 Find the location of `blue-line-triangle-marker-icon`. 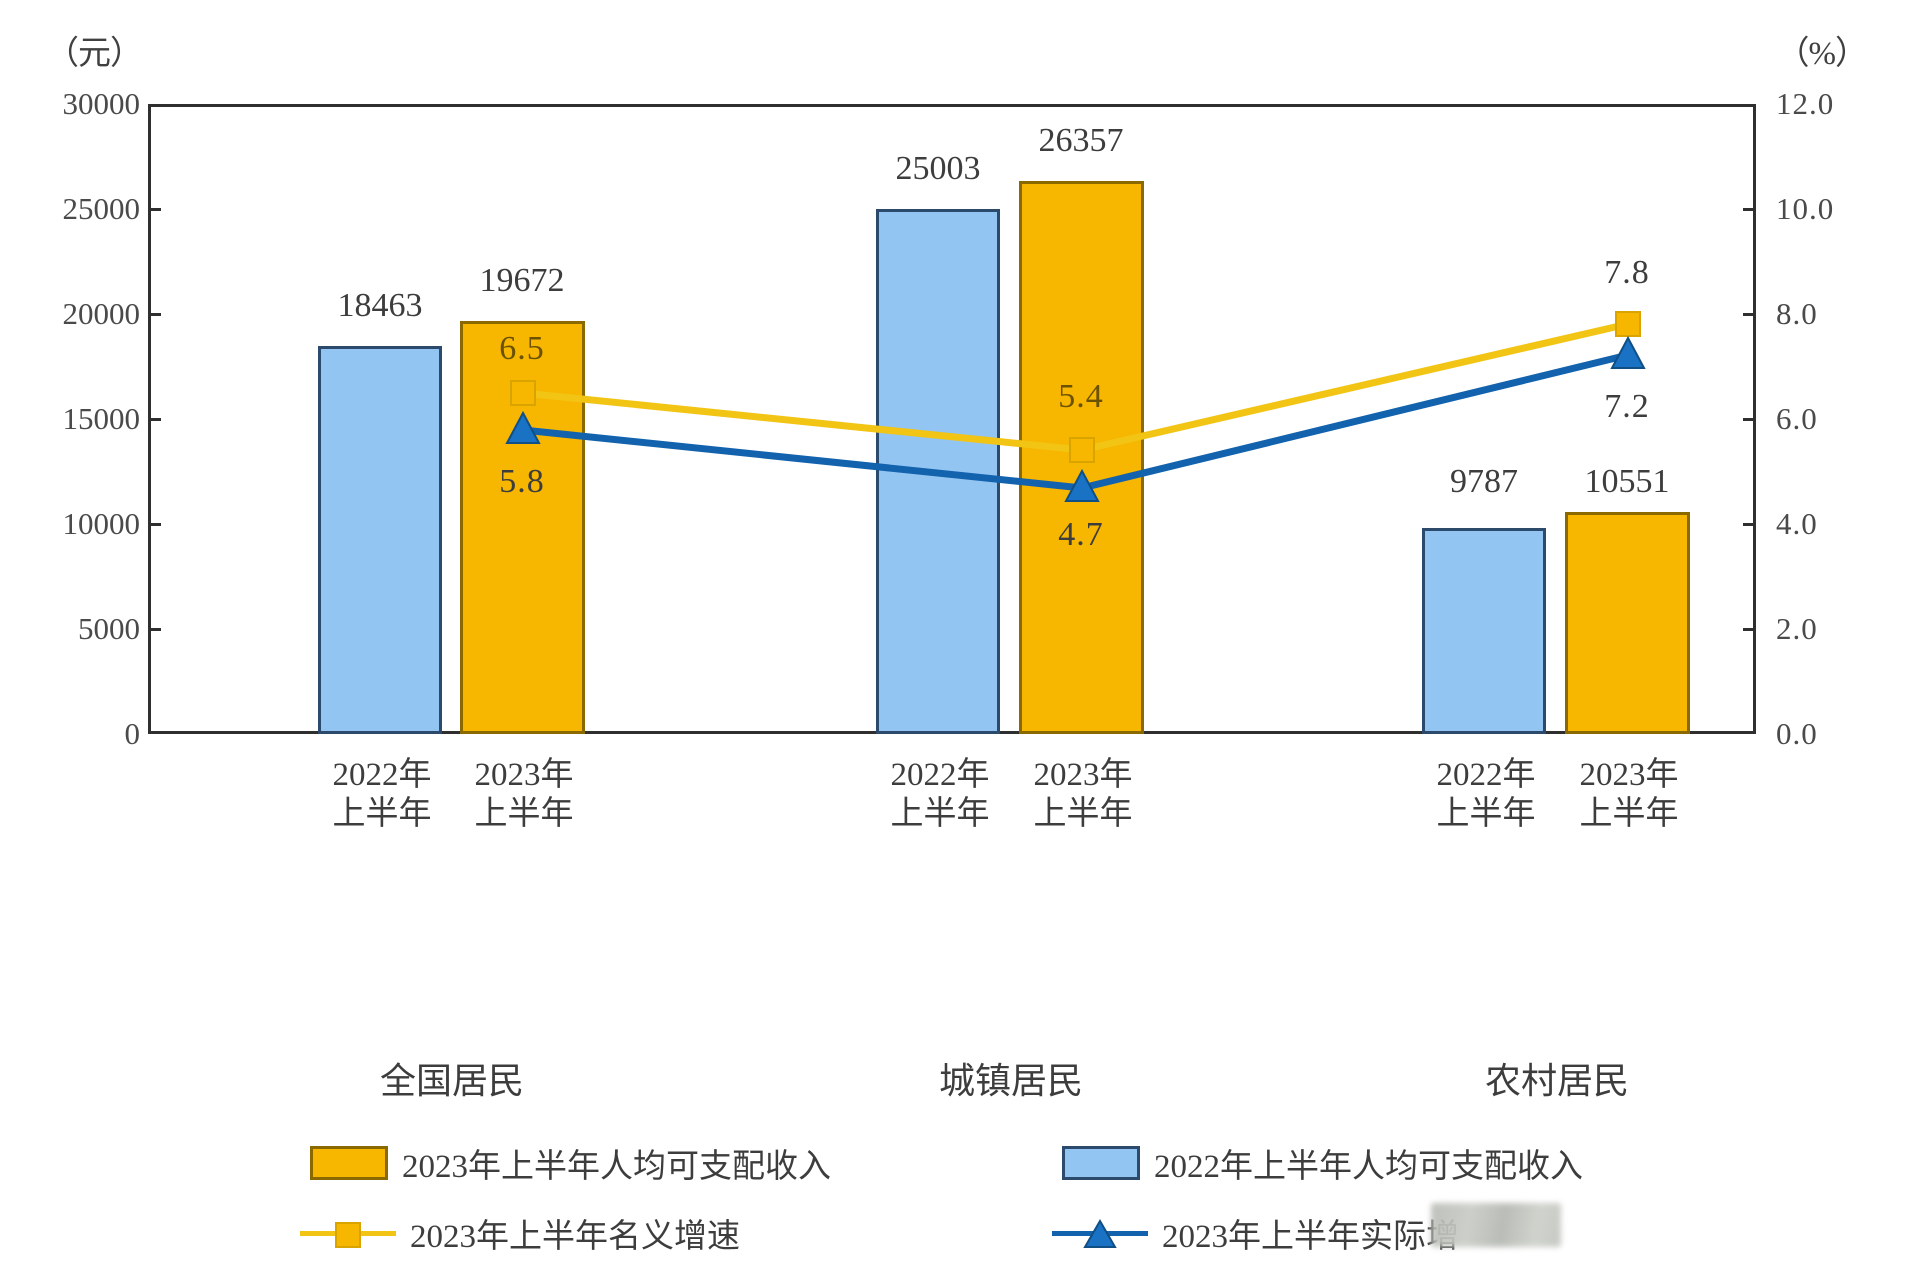

blue-line-triangle-marker-icon is located at coordinates (1100, 1233).